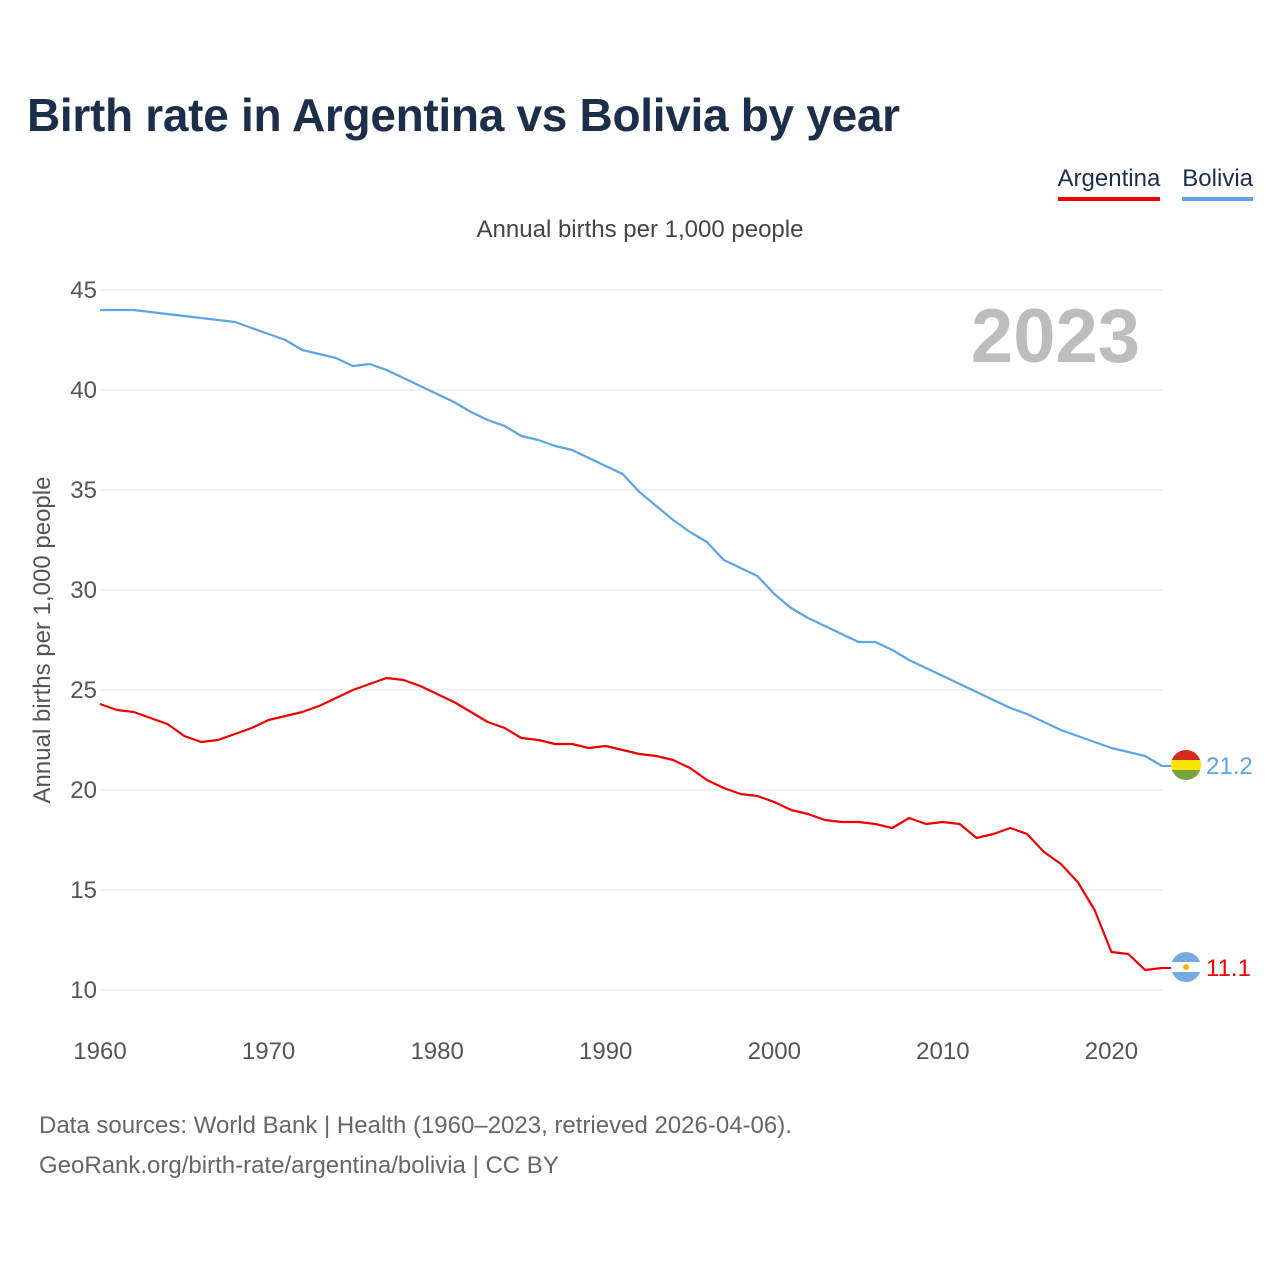 This screenshot has height=1280, width=1280. I want to click on x-tick-label-2000: 2000, so click(774, 1051).